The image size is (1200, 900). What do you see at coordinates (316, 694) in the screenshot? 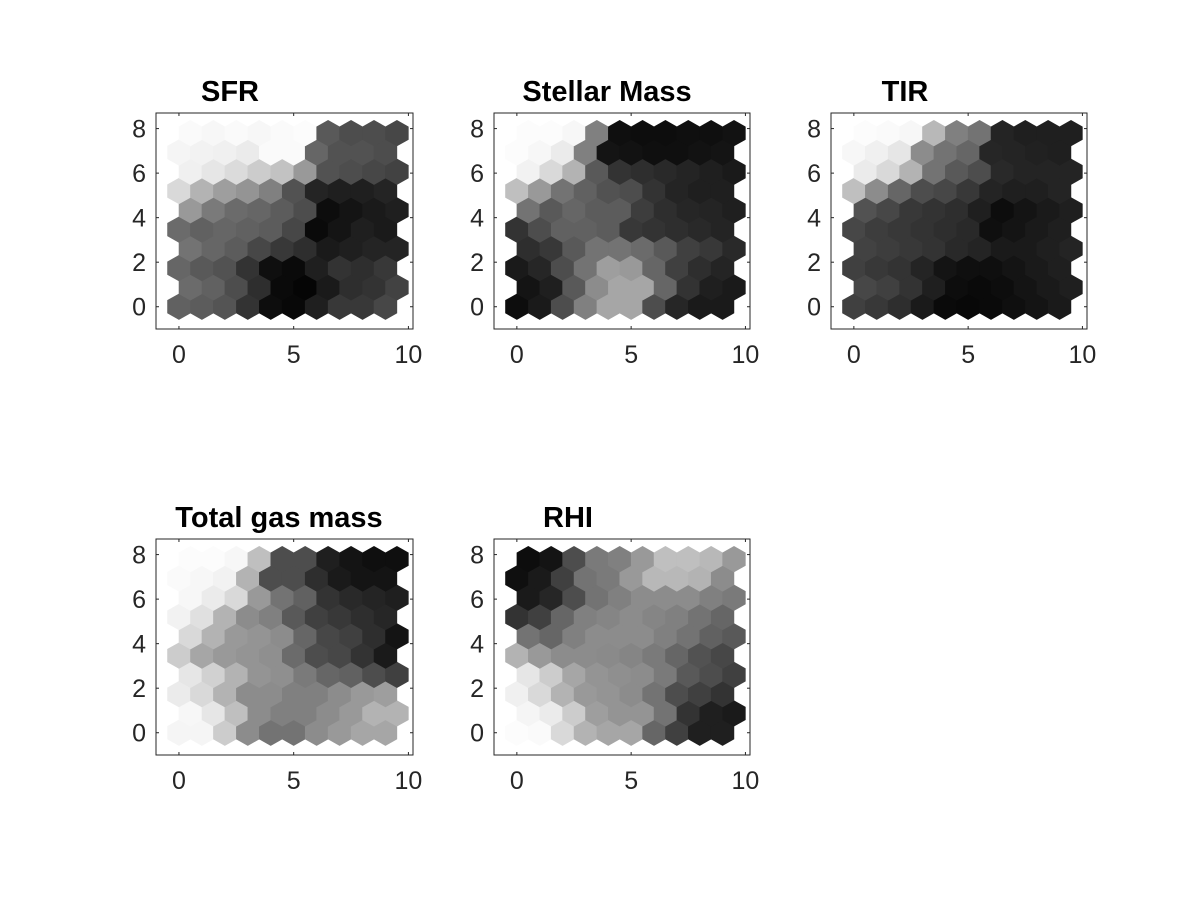
I see `hex-cell-r2-c6` at bounding box center [316, 694].